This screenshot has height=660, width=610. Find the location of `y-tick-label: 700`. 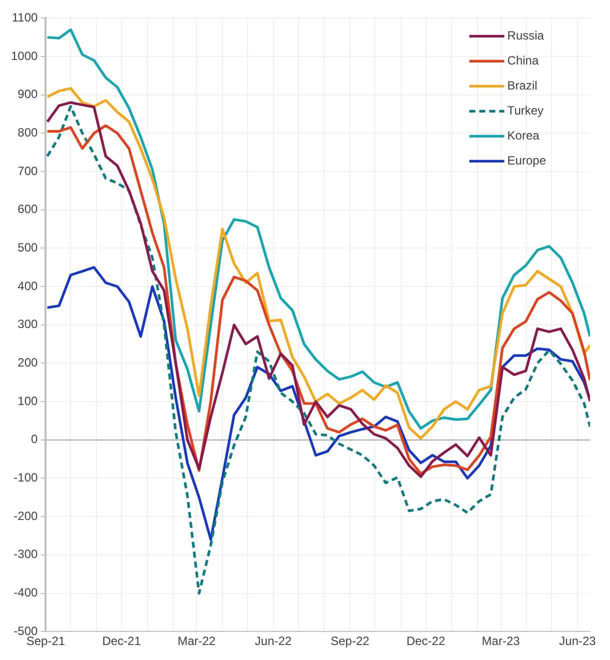

y-tick-label: 700 is located at coordinates (28, 171).